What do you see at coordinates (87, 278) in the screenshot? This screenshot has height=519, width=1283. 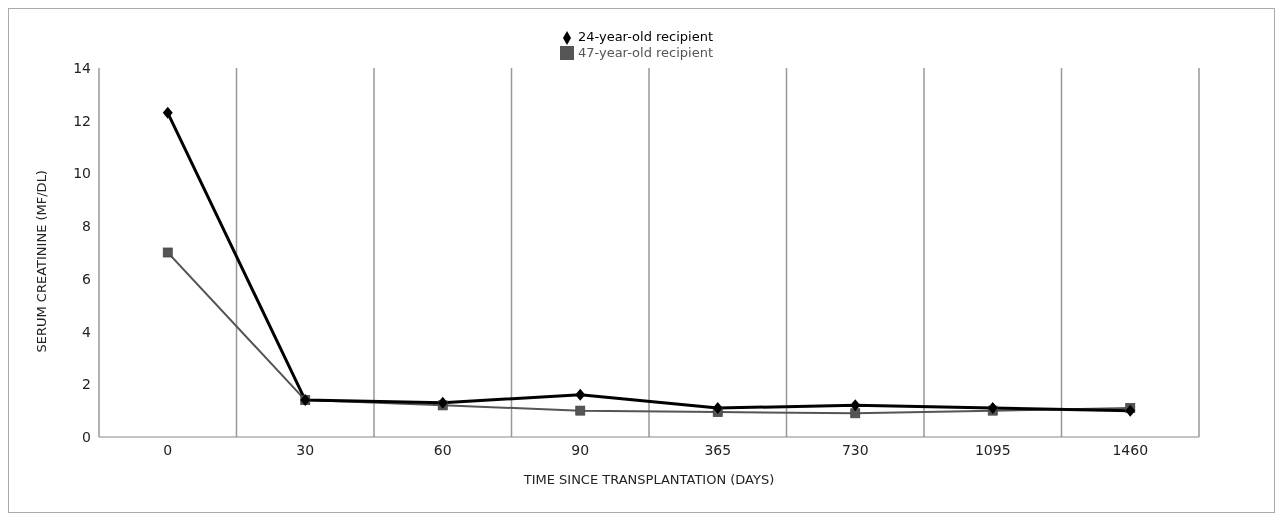 I see `y-tick-label: 6` at bounding box center [87, 278].